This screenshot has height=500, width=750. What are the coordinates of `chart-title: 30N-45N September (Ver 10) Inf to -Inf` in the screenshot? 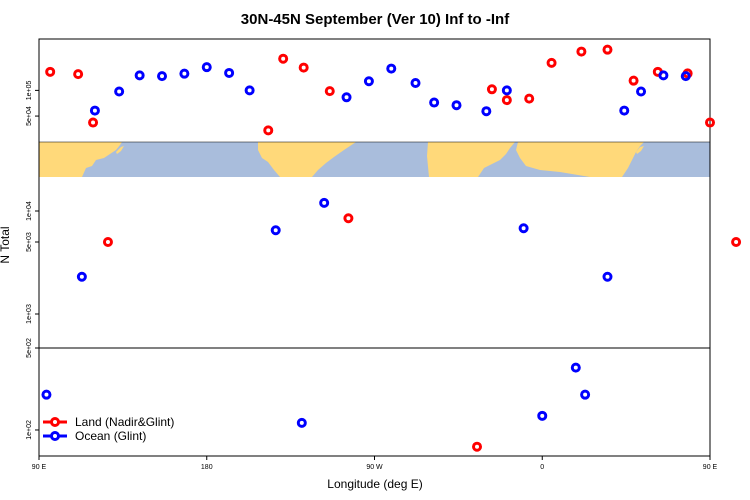 It's located at (375, 19).